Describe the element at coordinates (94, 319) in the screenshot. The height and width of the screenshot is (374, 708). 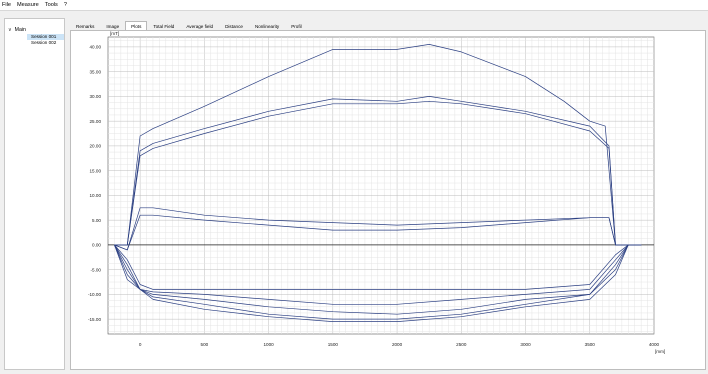
I see `y-tick-label: -15.00` at that location.